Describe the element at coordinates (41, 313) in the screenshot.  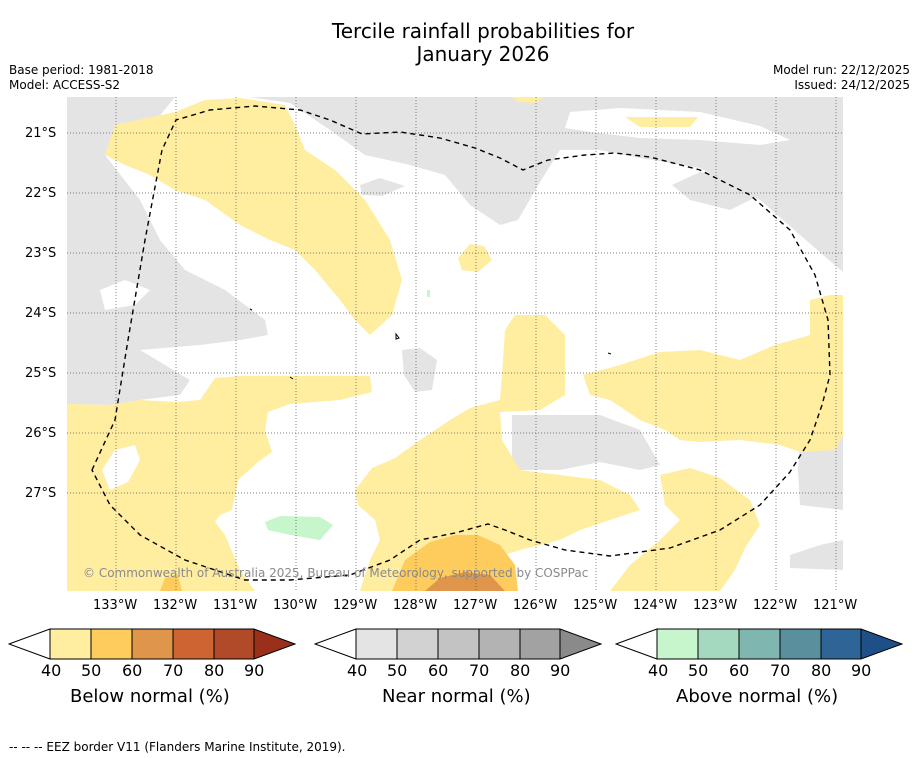
I see `lat-label: 24°S` at that location.